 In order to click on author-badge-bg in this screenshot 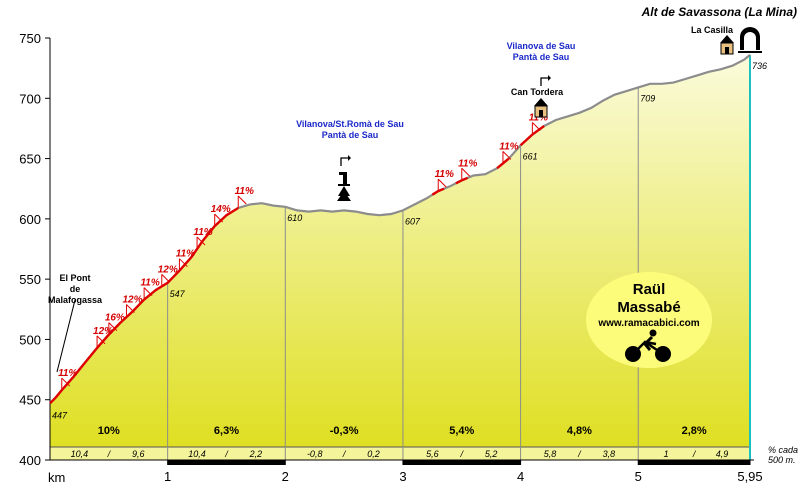, I will do `click(649, 320)`.